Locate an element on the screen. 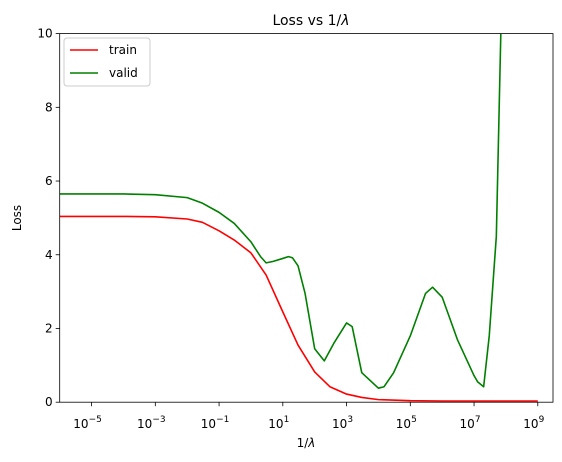  x-axis: 10⁻⁵ 10⁻³ 10⁻¹ 10¹ 10³ 10⁵ 10⁷ 10⁹ is located at coordinates (309, 416).